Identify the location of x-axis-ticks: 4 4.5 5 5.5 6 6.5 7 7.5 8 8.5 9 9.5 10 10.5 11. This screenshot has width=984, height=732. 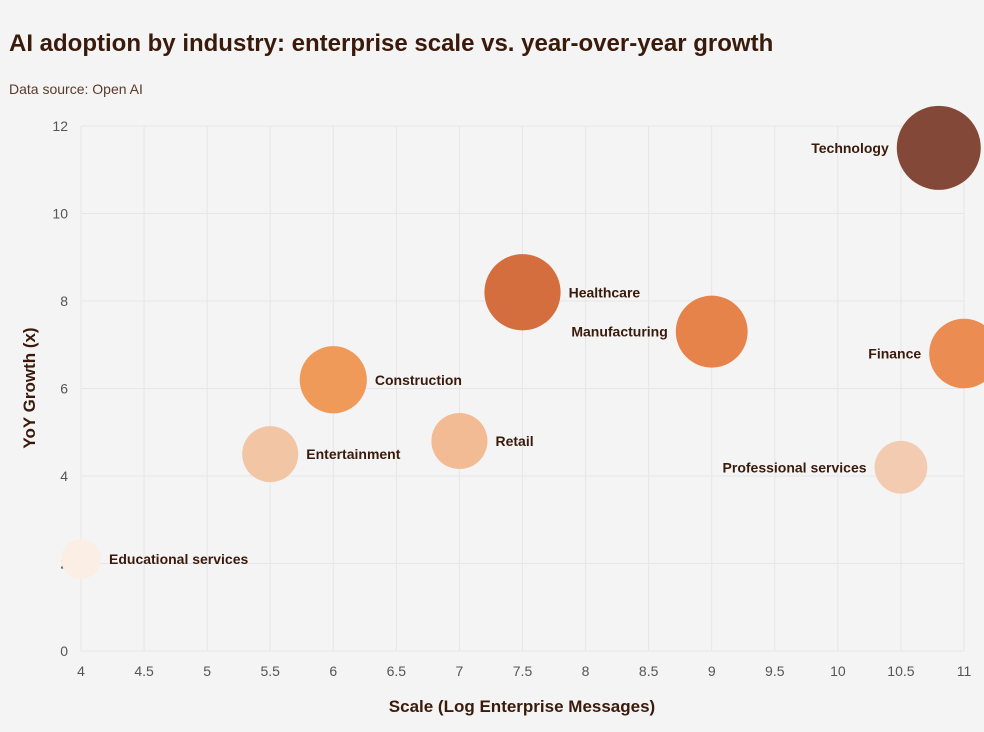
(524, 671).